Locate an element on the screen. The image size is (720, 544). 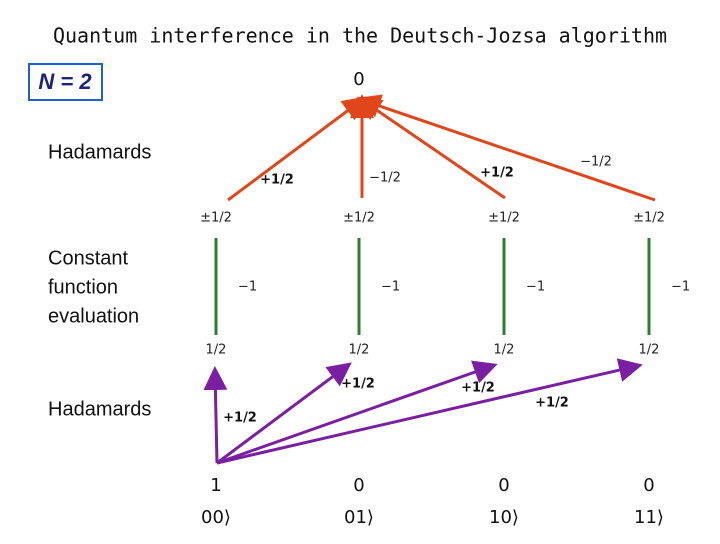
stage-label: evaluation is located at coordinates (93, 316).